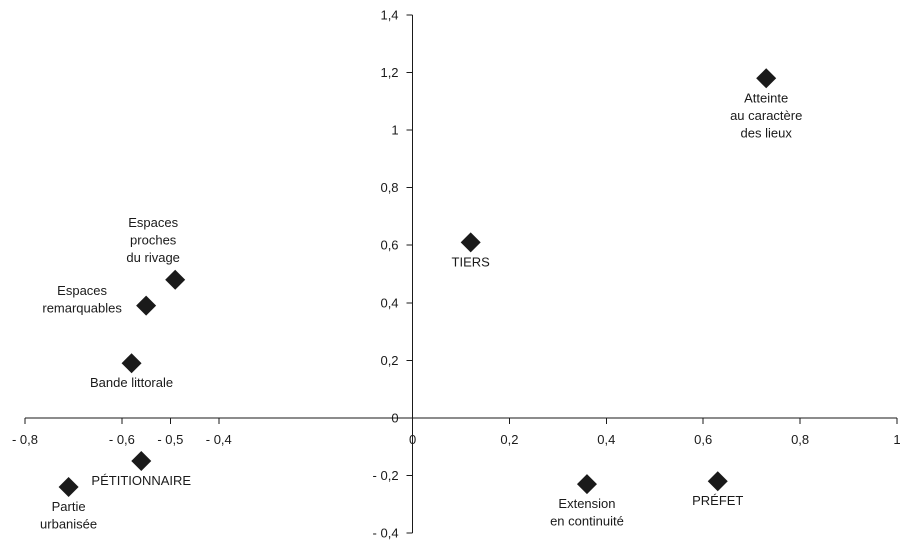 This screenshot has width=904, height=545. I want to click on point-label: en continuité, so click(587, 521).